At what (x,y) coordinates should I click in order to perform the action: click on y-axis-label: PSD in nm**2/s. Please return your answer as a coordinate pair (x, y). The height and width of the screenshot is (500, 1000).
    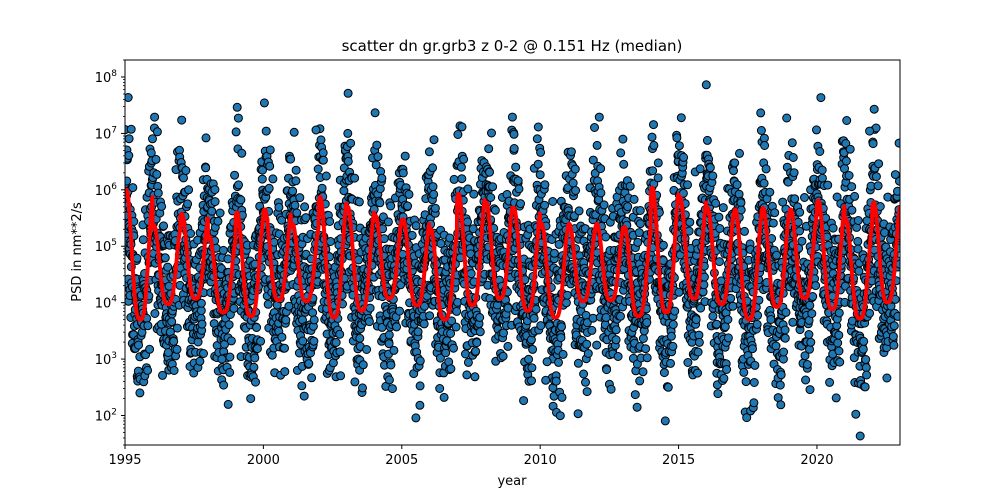
    Looking at the image, I should click on (77, 252).